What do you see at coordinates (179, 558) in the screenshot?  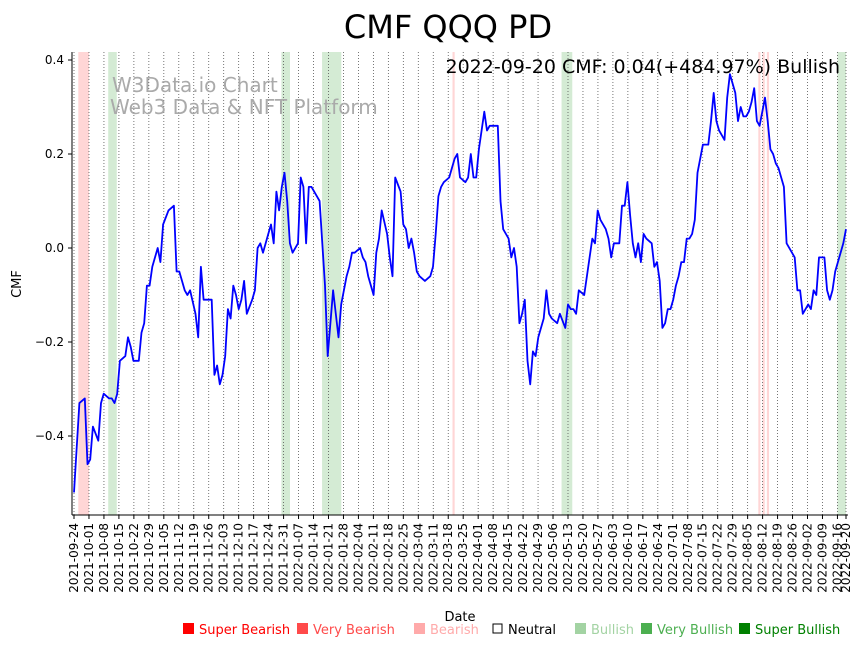 I see `x-tick-label: 2021-11-12` at bounding box center [179, 558].